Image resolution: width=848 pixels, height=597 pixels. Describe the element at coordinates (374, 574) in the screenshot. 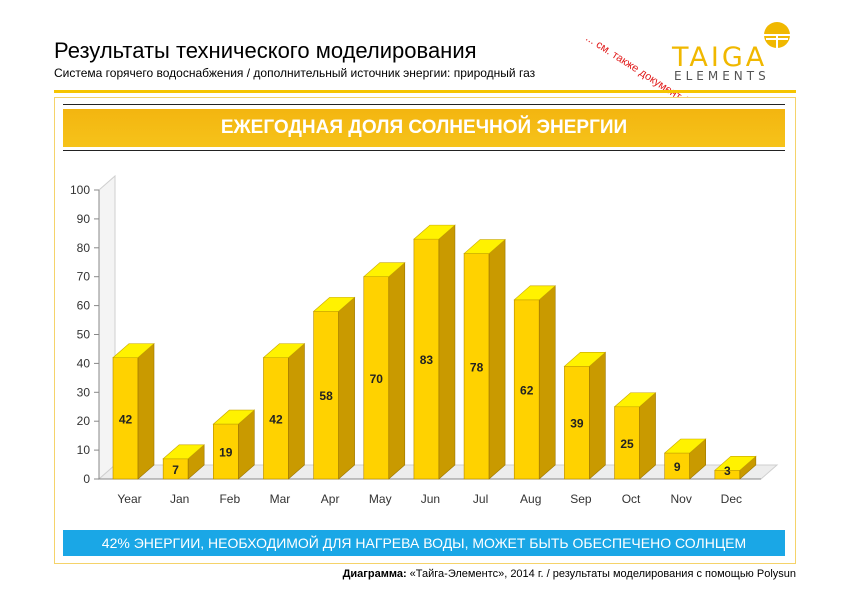

I see `caption-label: Диаграмма:` at that location.